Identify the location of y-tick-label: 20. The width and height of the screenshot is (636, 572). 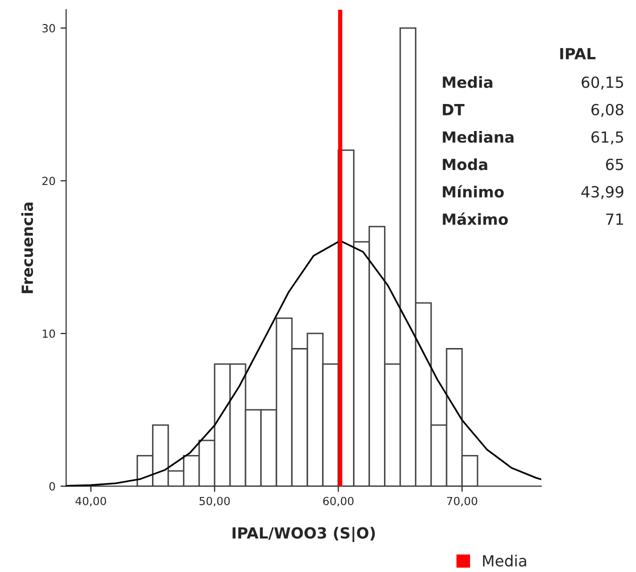
(48, 181).